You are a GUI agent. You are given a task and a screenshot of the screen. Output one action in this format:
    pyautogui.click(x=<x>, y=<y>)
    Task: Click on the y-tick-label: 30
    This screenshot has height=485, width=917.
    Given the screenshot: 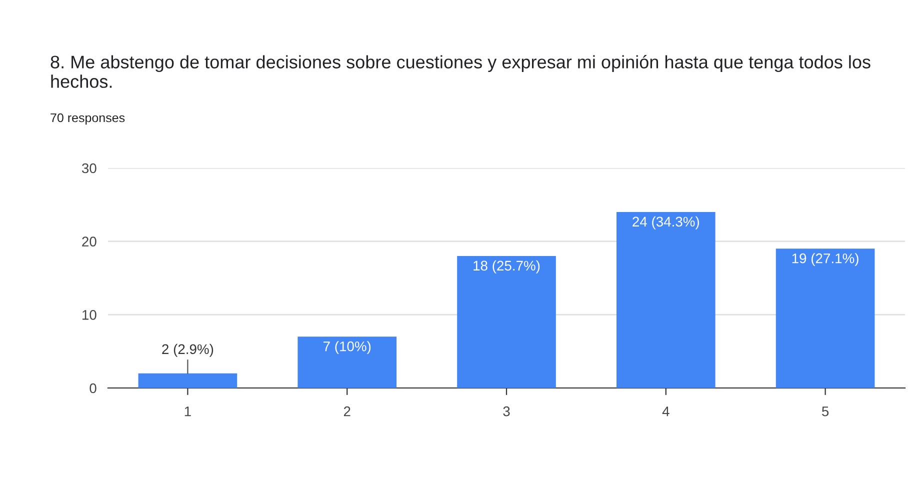 What is the action you would take?
    pyautogui.click(x=89, y=168)
    